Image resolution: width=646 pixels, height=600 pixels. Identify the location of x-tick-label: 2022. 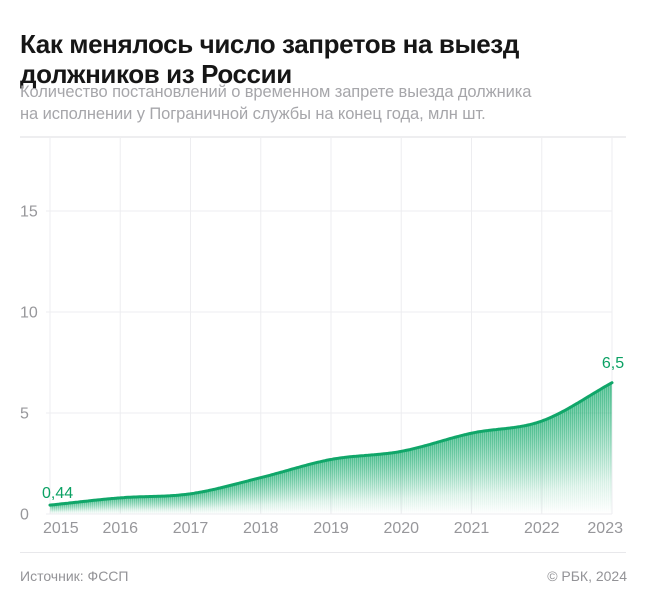
(542, 528).